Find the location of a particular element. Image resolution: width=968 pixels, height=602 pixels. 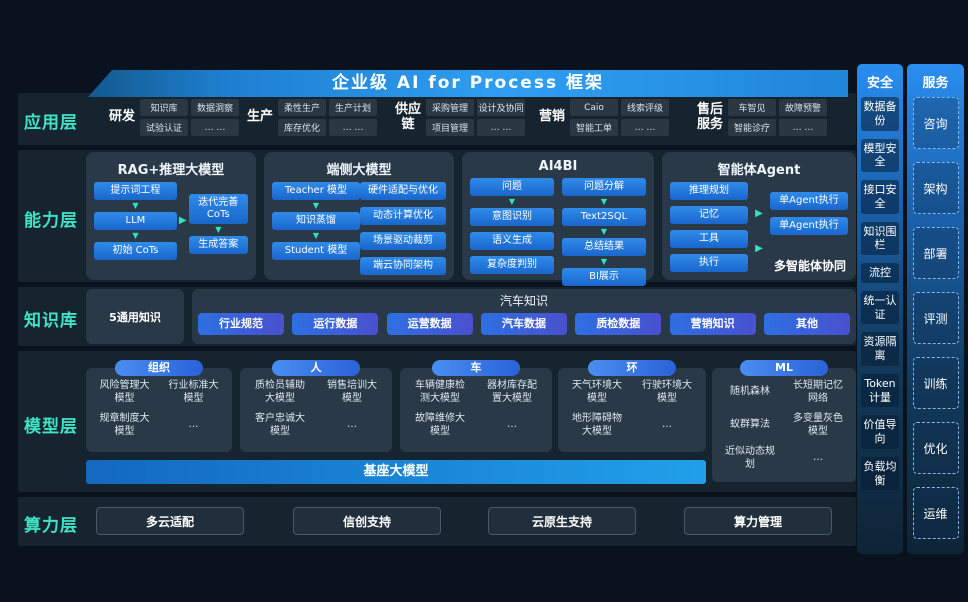

capability-box-title: 智能体Agent is located at coordinates (759, 170).